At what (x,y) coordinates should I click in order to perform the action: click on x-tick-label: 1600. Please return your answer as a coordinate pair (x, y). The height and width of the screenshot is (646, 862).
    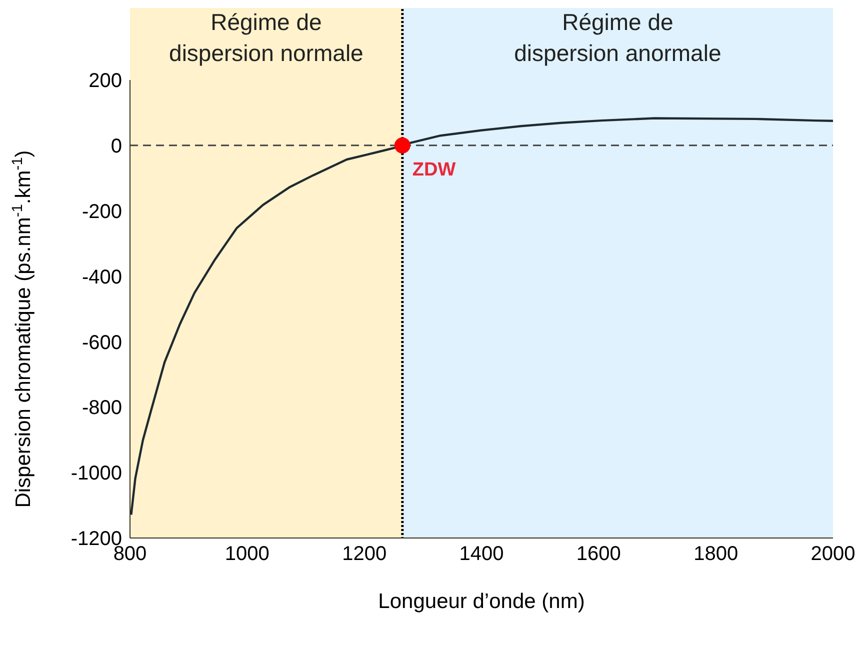
    Looking at the image, I should click on (598, 554).